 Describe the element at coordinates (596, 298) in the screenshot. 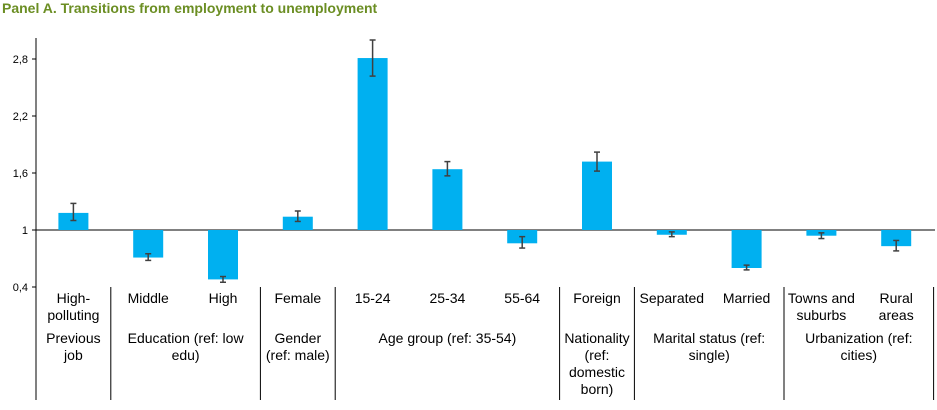

I see `category-label: Foreign` at that location.